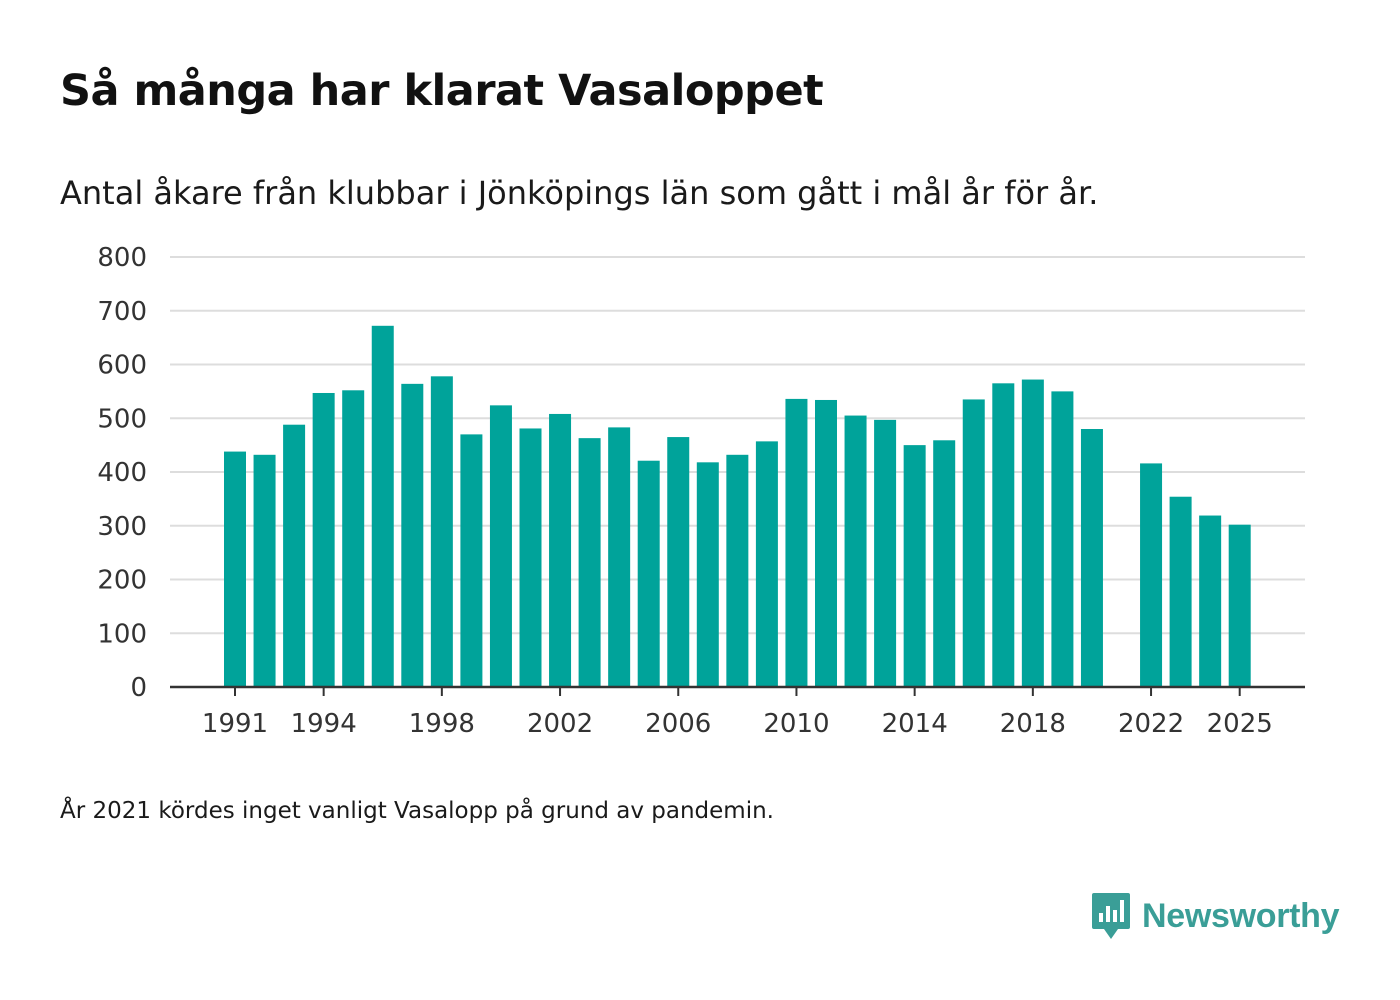  Describe the element at coordinates (1003, 535) in the screenshot. I see `bar-2017` at that location.